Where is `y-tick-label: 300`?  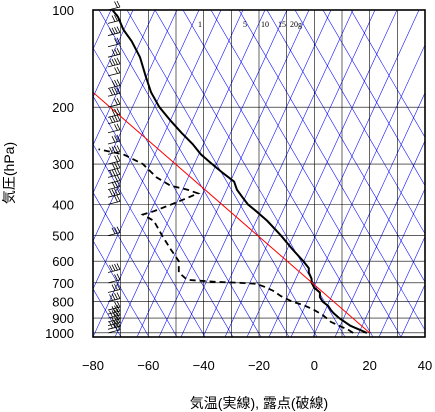
y-tick-label: 300 is located at coordinates (63, 164).